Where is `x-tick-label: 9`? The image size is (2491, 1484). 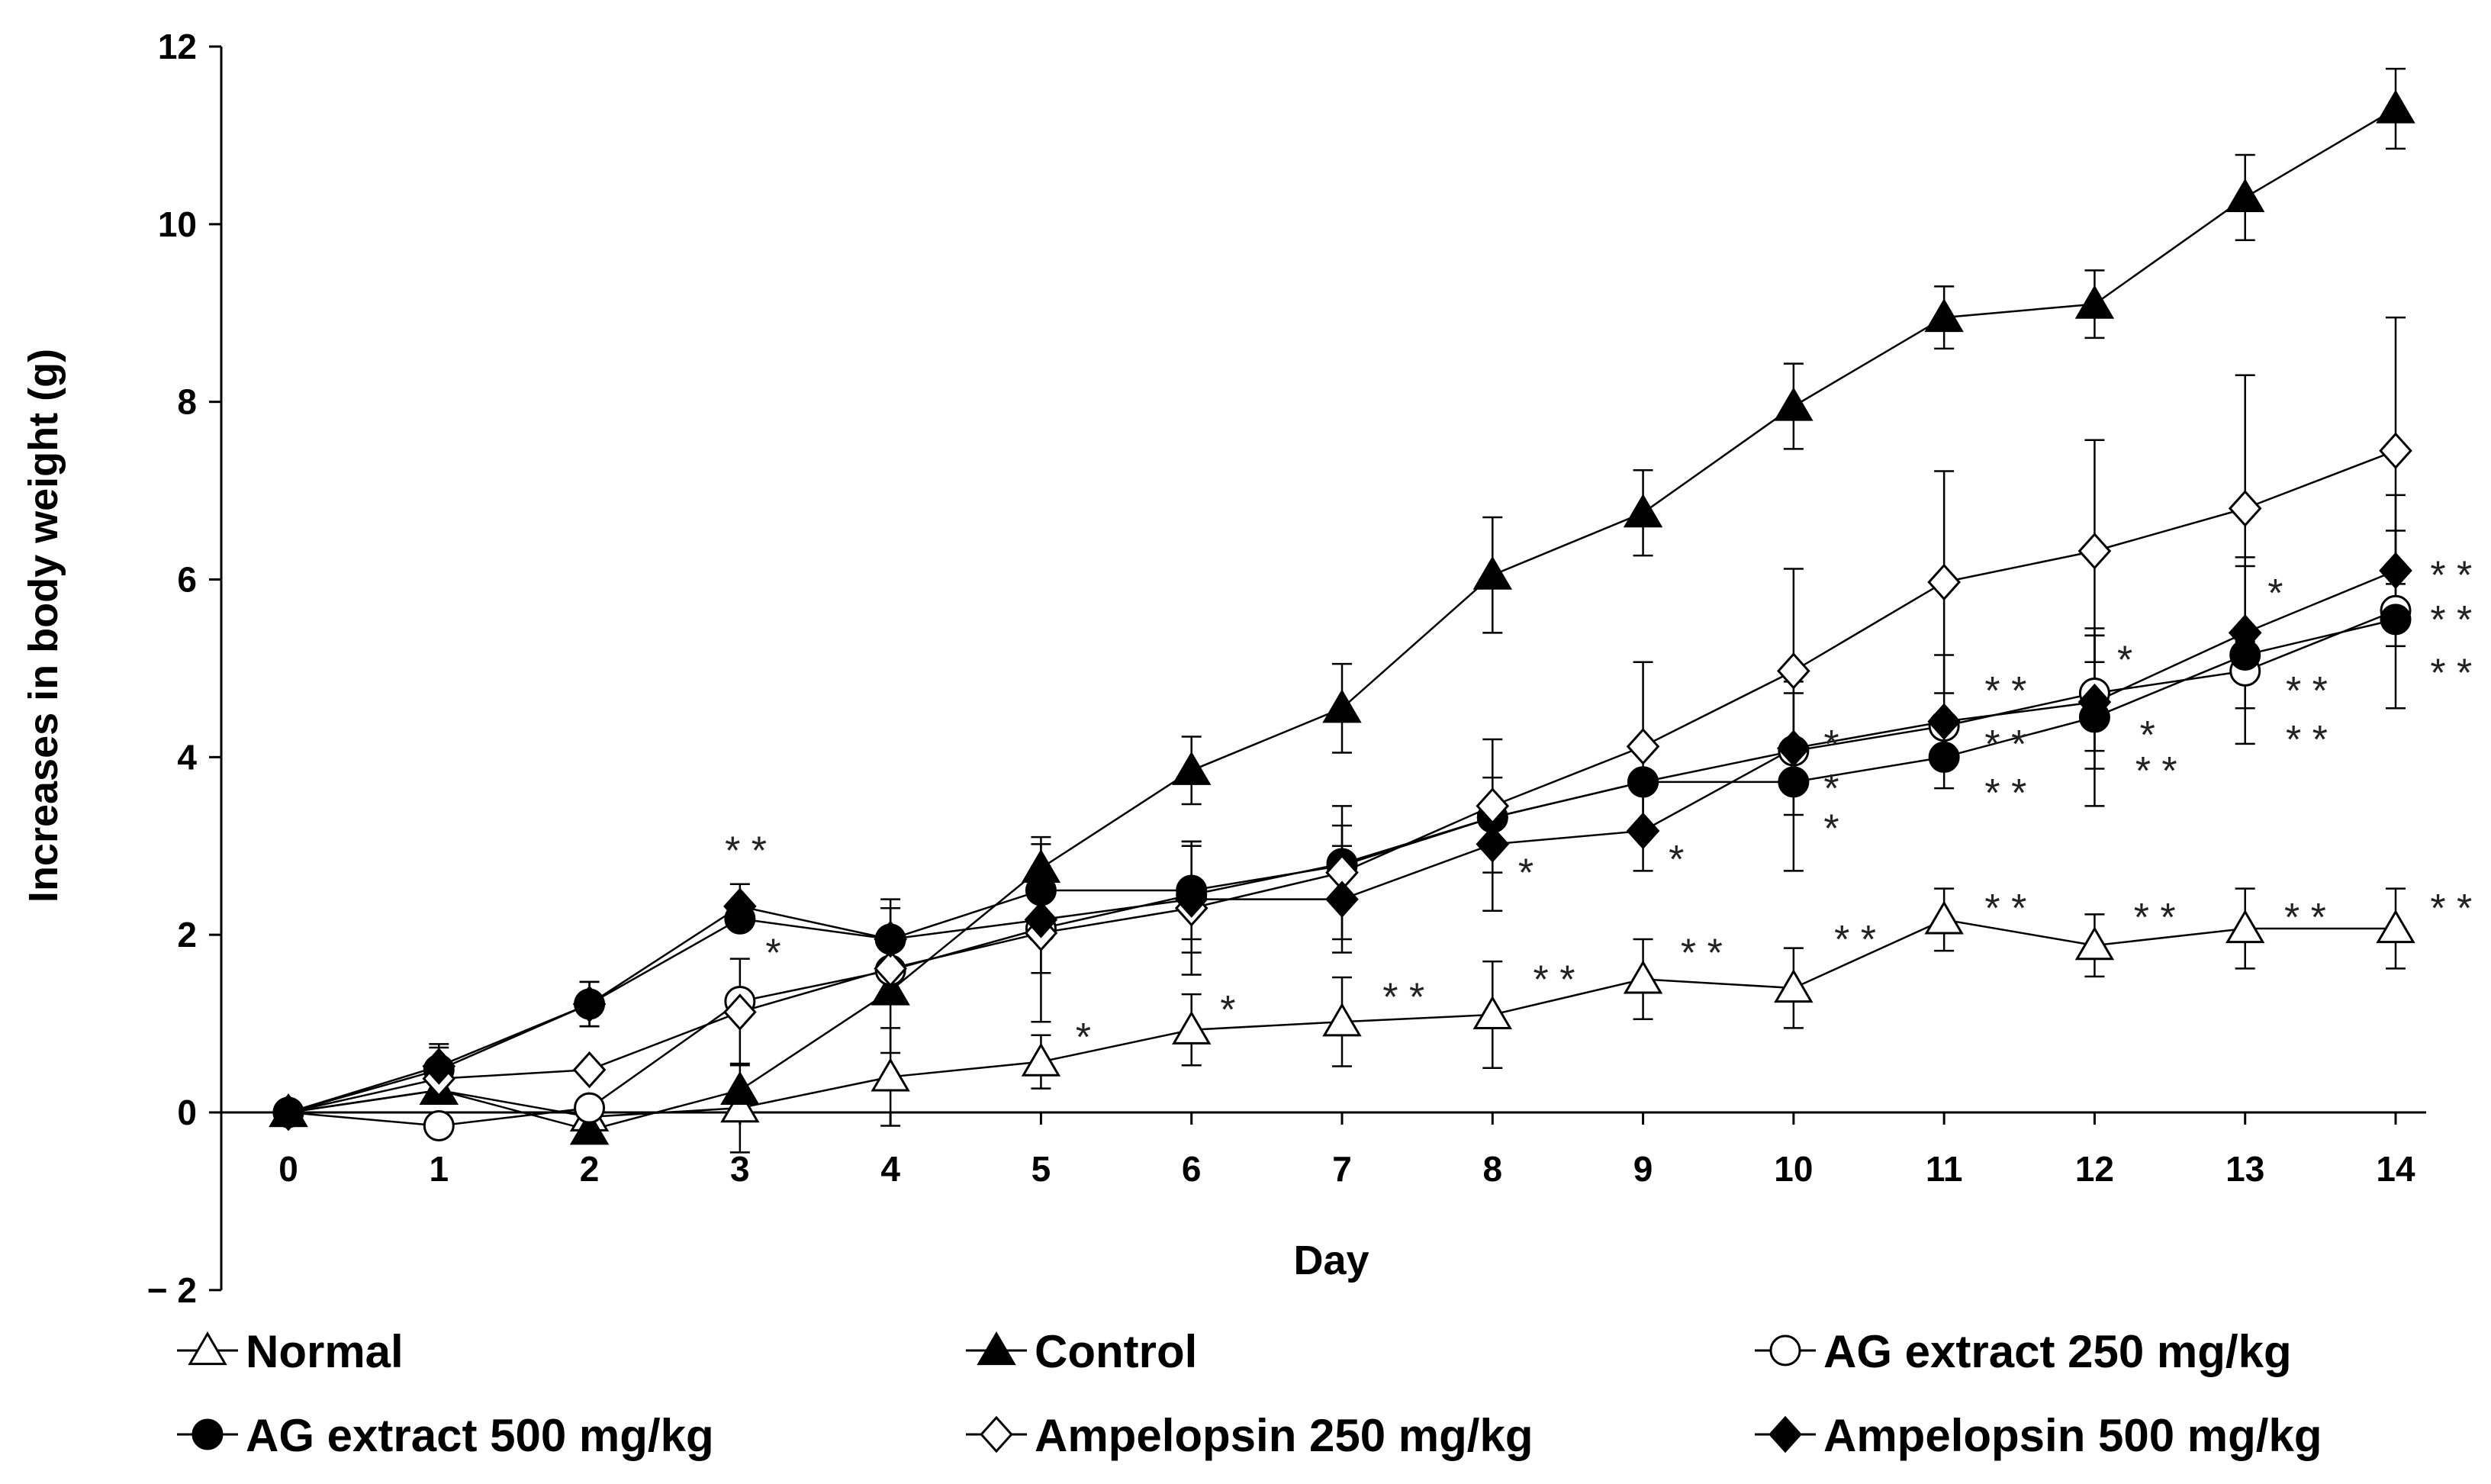
x-tick-label: 9 is located at coordinates (1643, 1169).